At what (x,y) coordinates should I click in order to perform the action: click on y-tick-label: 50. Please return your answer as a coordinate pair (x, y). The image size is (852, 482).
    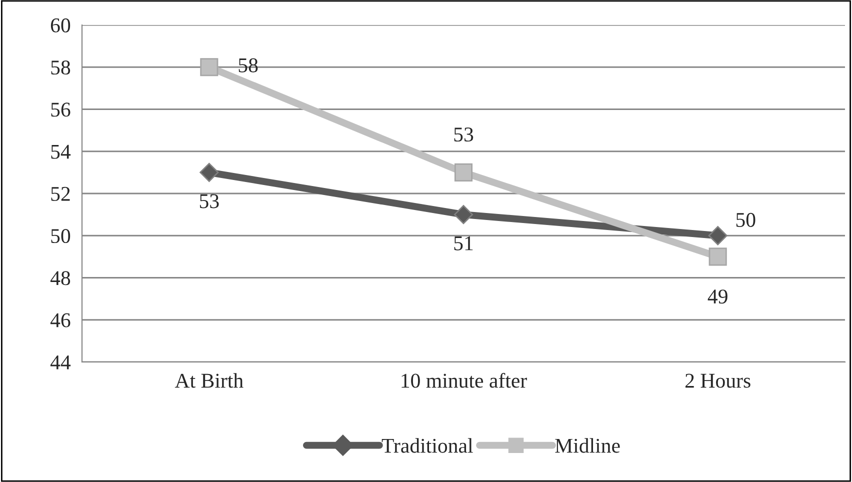
    Looking at the image, I should click on (60, 236).